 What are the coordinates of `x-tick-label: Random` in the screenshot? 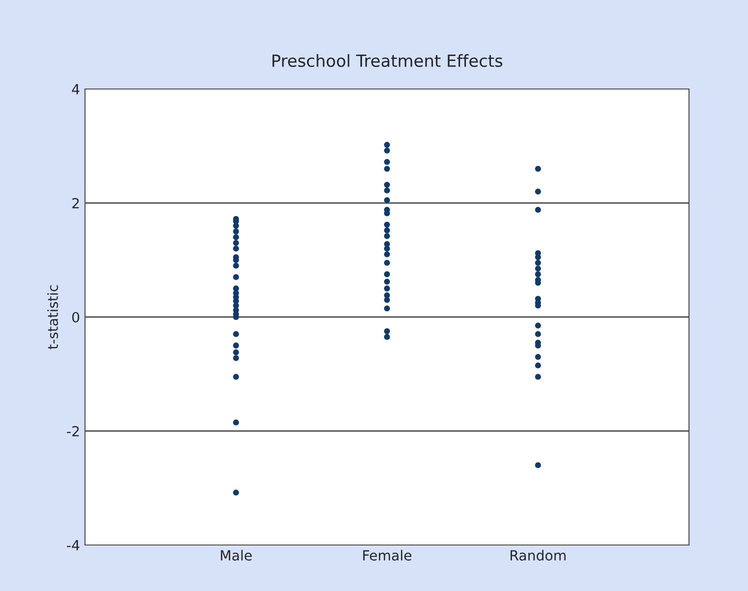 It's located at (538, 555).